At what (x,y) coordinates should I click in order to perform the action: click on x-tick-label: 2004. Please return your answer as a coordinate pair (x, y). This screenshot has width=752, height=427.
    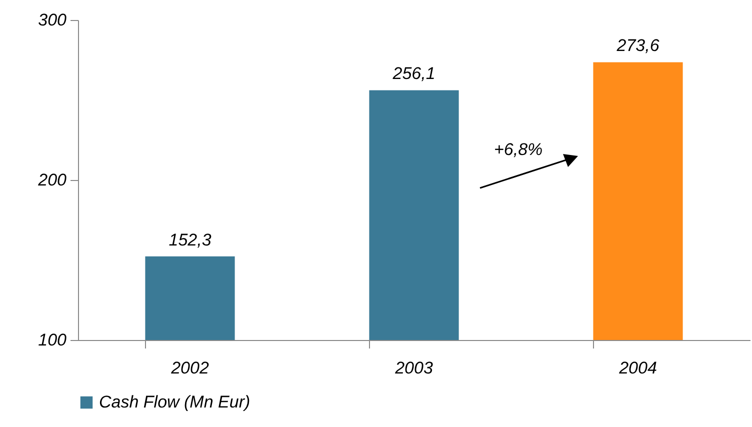
    Looking at the image, I should click on (637, 368).